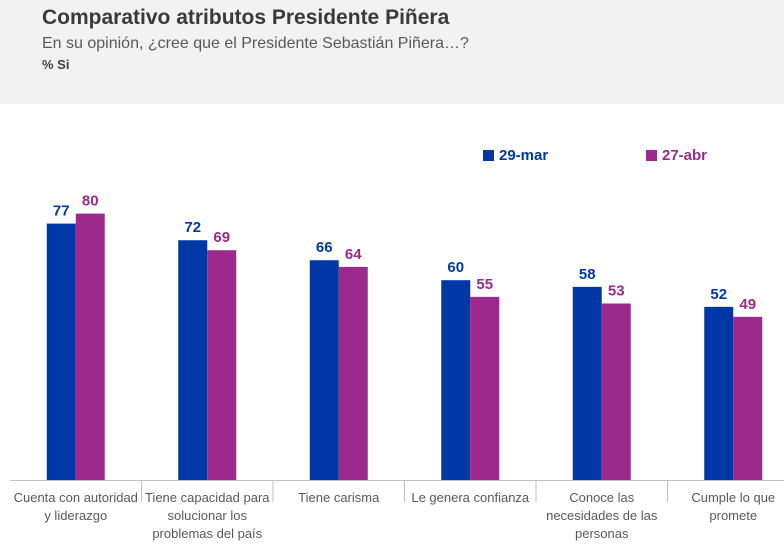  What do you see at coordinates (76, 506) in the screenshot?
I see `category-label: Cuenta con autoridad y liderazgo` at bounding box center [76, 506].